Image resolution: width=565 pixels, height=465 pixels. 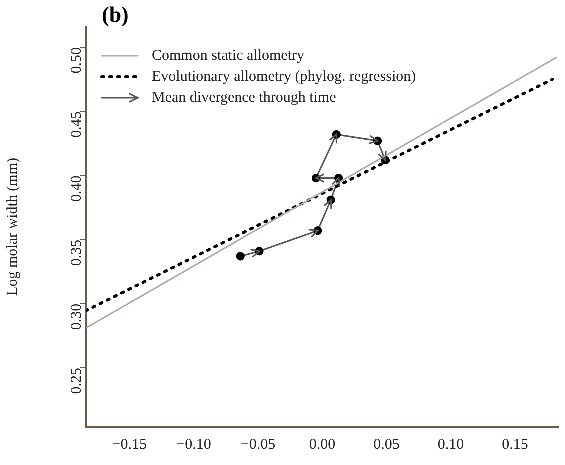 What do you see at coordinates (76, 317) in the screenshot?
I see `y-tick-label: 0.30` at bounding box center [76, 317].